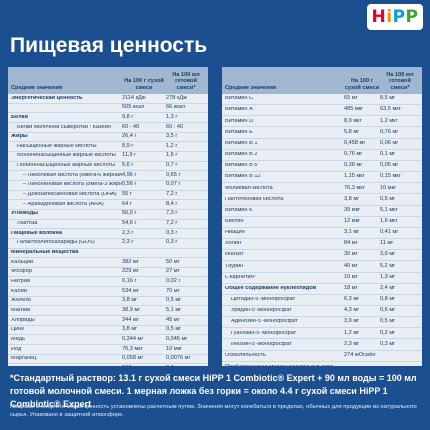 Image resolution: width=430 pixels, height=430 pixels. I want to click on value-per-100ml: 278 кДж, so click(176, 97).